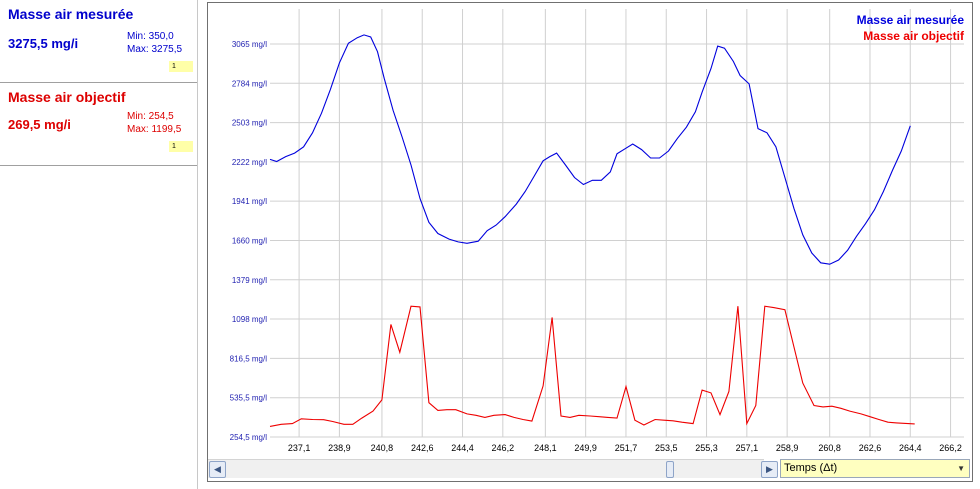 The height and width of the screenshot is (489, 980). What do you see at coordinates (950, 448) in the screenshot?
I see `x-tick-label: 266,2` at bounding box center [950, 448].